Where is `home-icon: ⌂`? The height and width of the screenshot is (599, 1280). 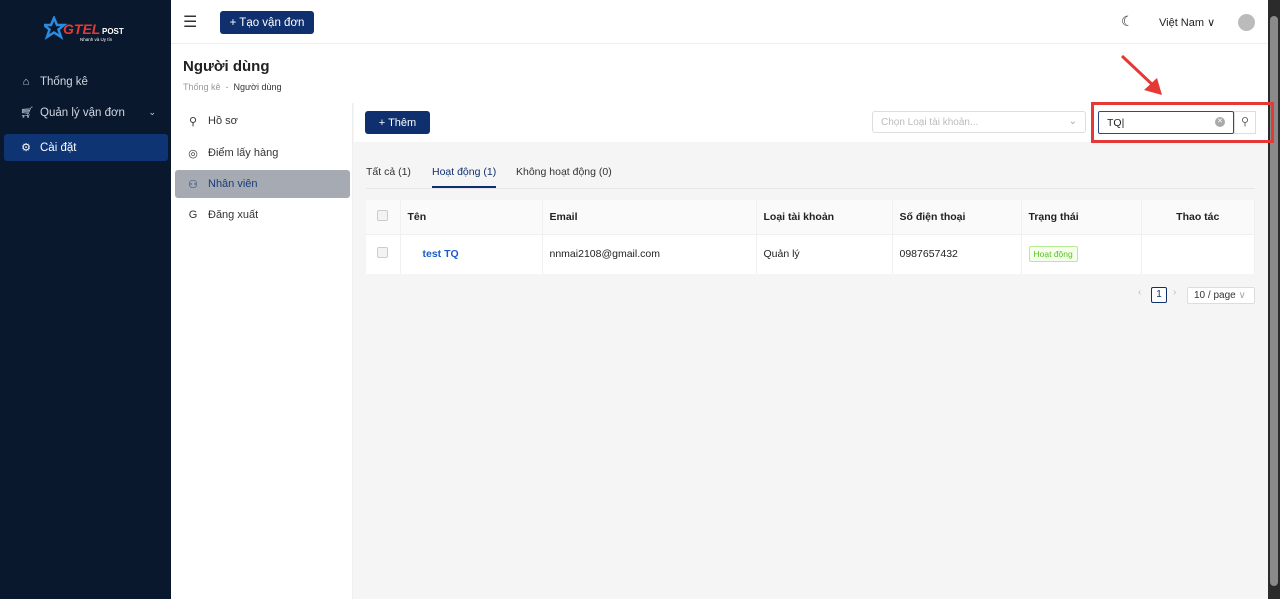
home-icon: ⌂ is located at coordinates (26, 81).